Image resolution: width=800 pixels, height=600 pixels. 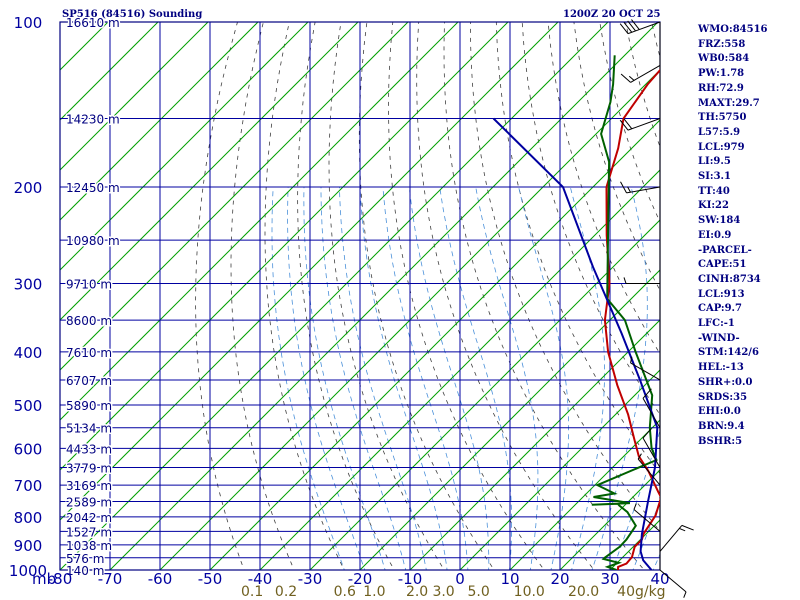 I want to click on index-line: TT:40, so click(x=714, y=191).